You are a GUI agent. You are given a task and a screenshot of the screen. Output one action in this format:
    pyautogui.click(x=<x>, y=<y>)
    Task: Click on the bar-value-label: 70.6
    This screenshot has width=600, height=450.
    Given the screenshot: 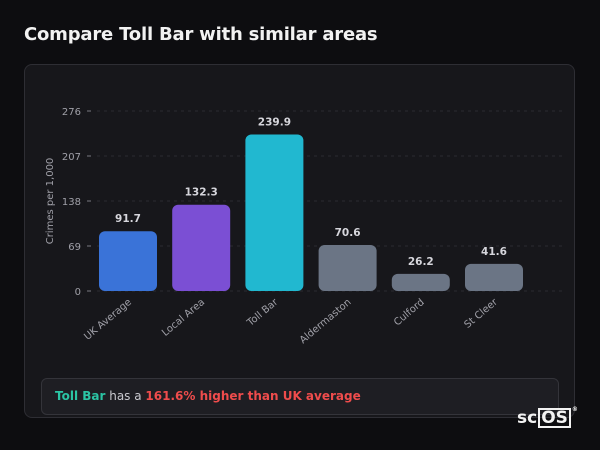 What is the action you would take?
    pyautogui.click(x=348, y=233)
    